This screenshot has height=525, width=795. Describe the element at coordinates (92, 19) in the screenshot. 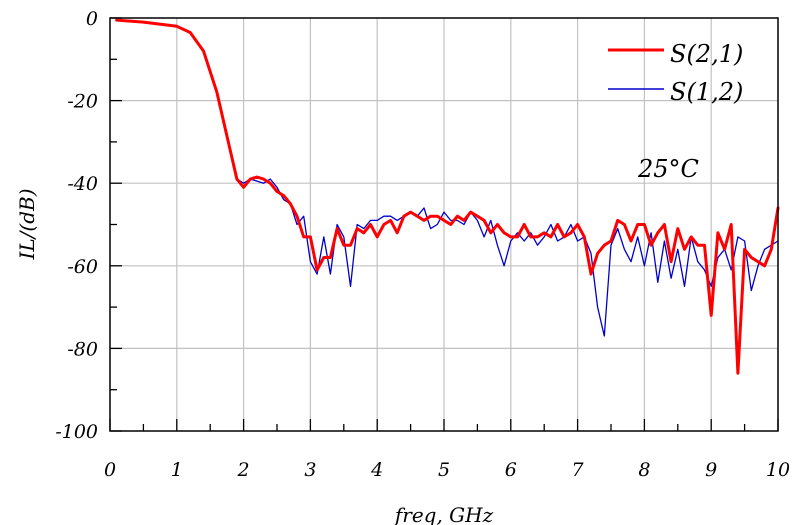

I see `y-tick-label-0: 0` at that location.